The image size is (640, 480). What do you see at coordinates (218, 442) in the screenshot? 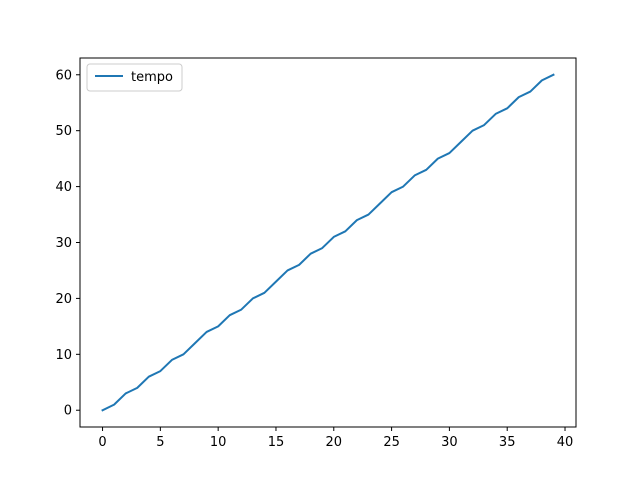
I see `x-tick-label: 10` at bounding box center [218, 442].